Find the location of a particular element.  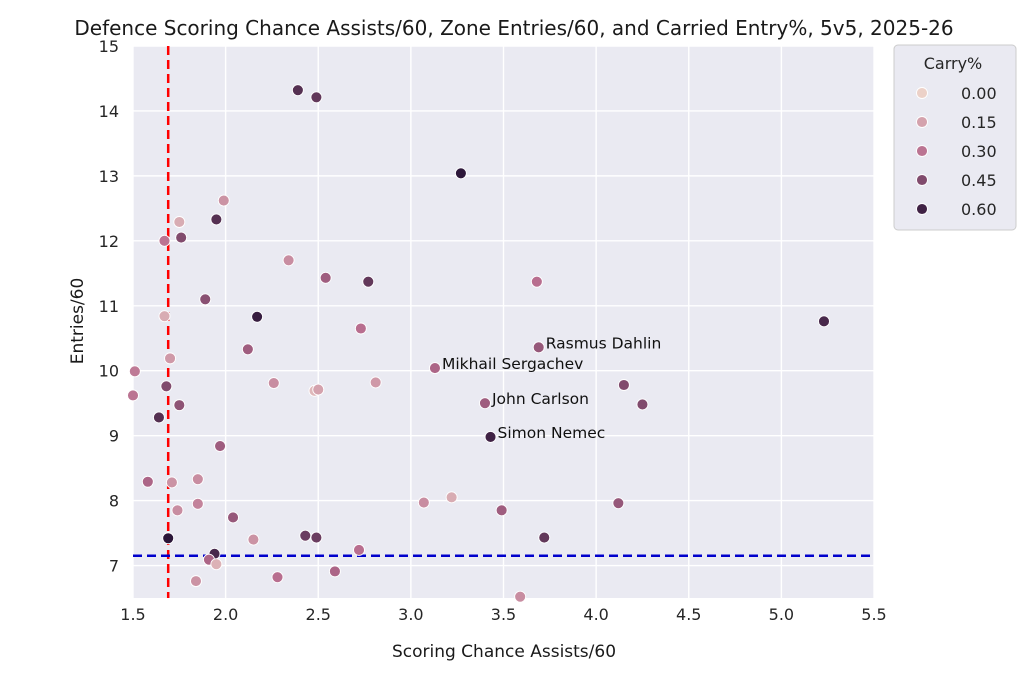

x-tick-labels: 1.5 2.0 2.5 3.0 3.5 4.0 4.5 5.0 5.5 is located at coordinates (503, 614).